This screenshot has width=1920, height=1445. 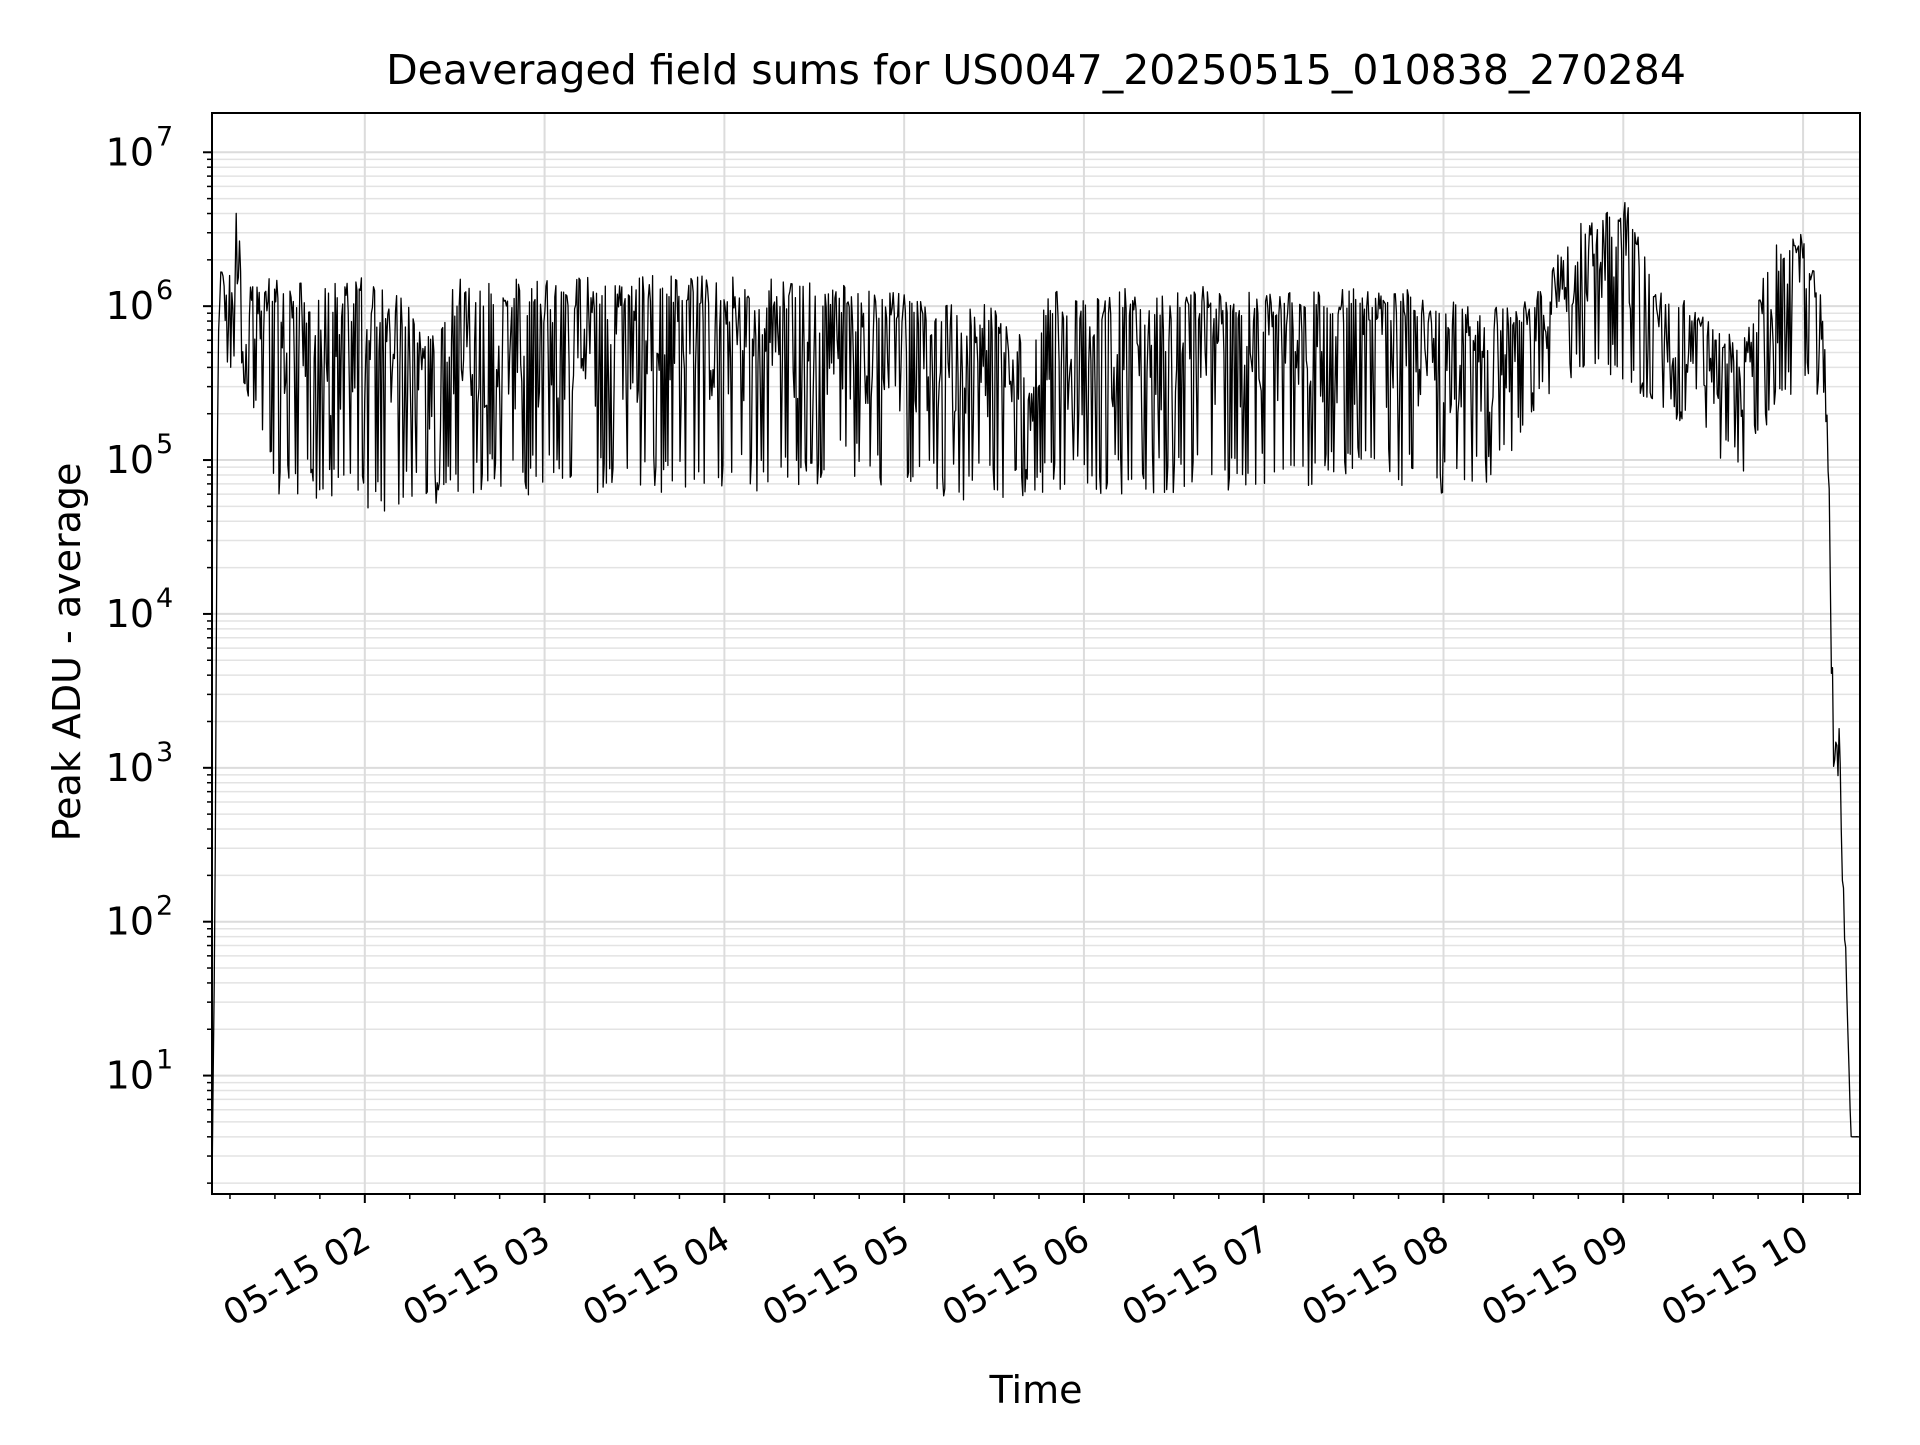 I want to click on y-tick-exponent: 6, so click(x=164, y=290).